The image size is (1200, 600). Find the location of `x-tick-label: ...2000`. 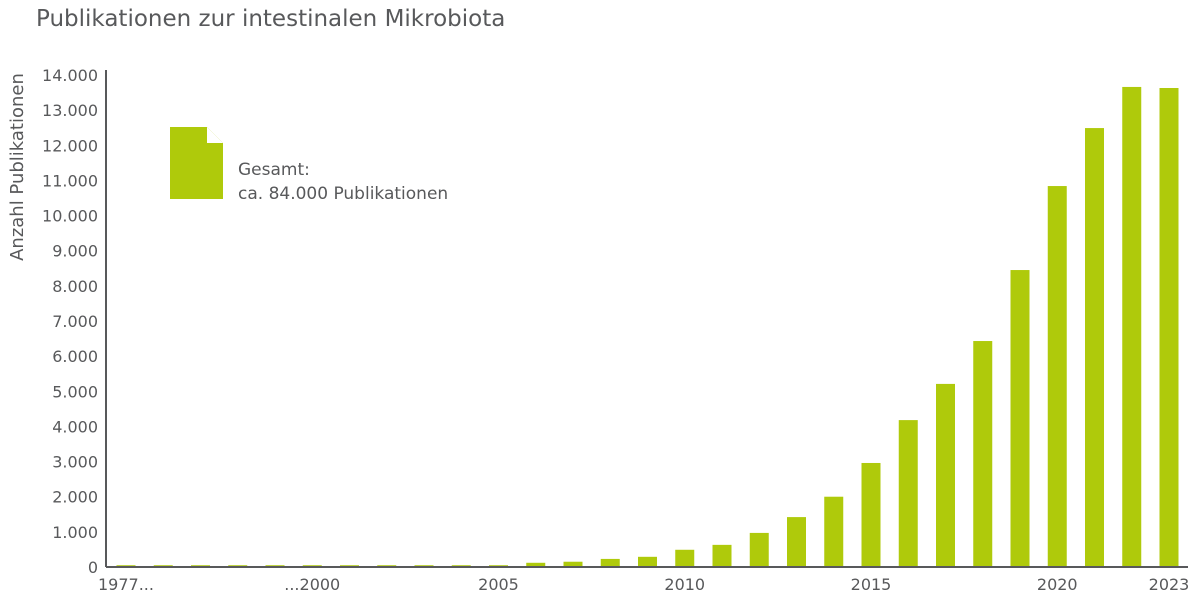

x-tick-label: ...2000 is located at coordinates (312, 584).